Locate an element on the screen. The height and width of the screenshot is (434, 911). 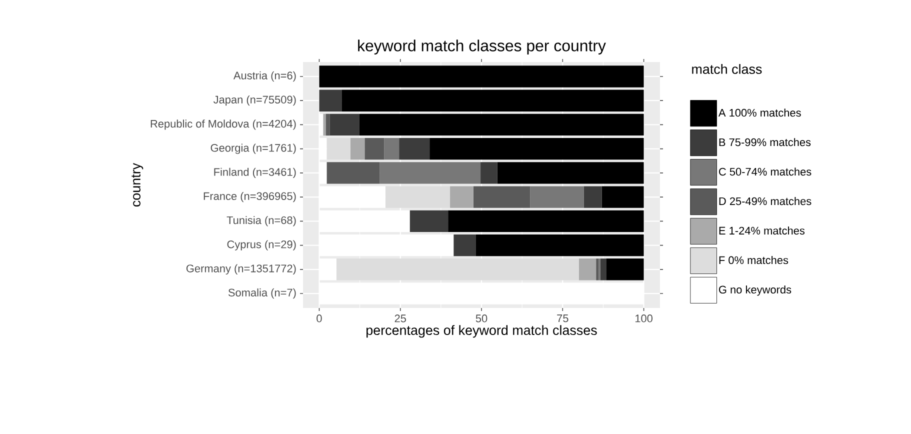
y-tick-label: Somalia (n=7) is located at coordinates (262, 293).